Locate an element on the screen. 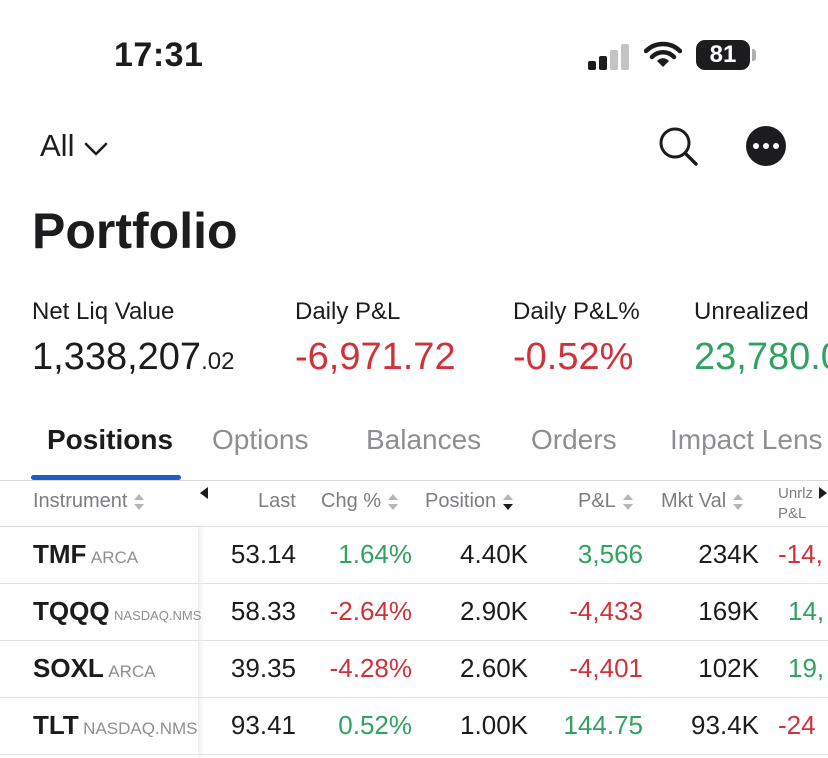  position-qty: 1.00K is located at coordinates (494, 725).